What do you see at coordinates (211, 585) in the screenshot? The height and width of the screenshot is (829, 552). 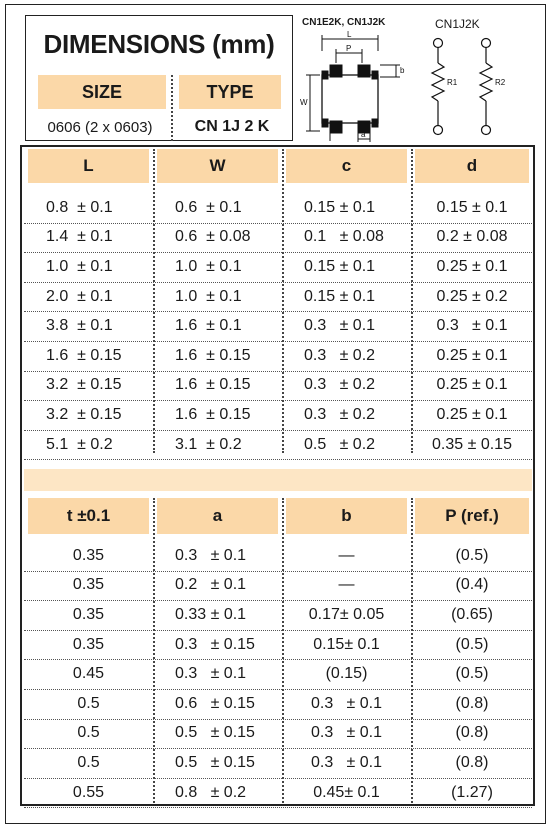 I see `table-cell: 0.2 ± 0.1` at bounding box center [211, 585].